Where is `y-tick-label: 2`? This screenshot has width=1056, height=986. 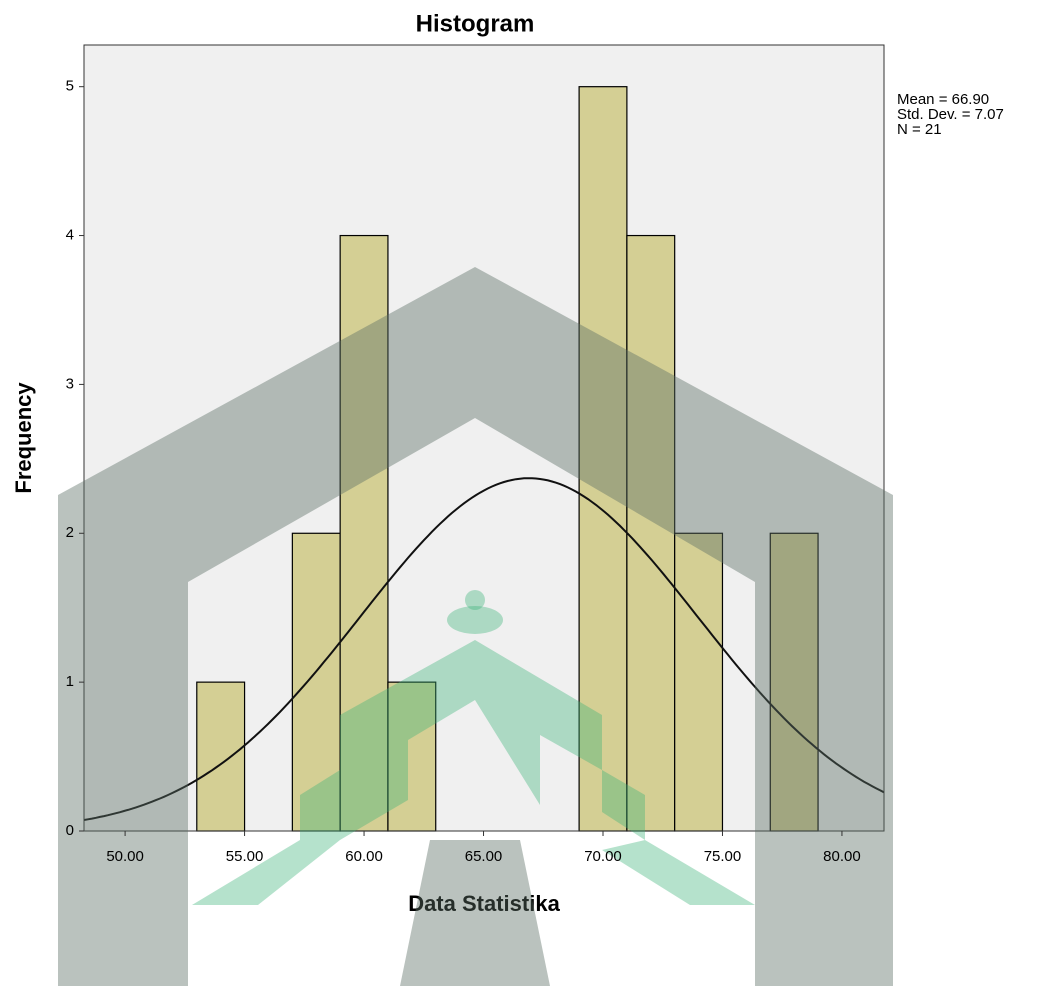
y-tick-label: 2 is located at coordinates (70, 532).